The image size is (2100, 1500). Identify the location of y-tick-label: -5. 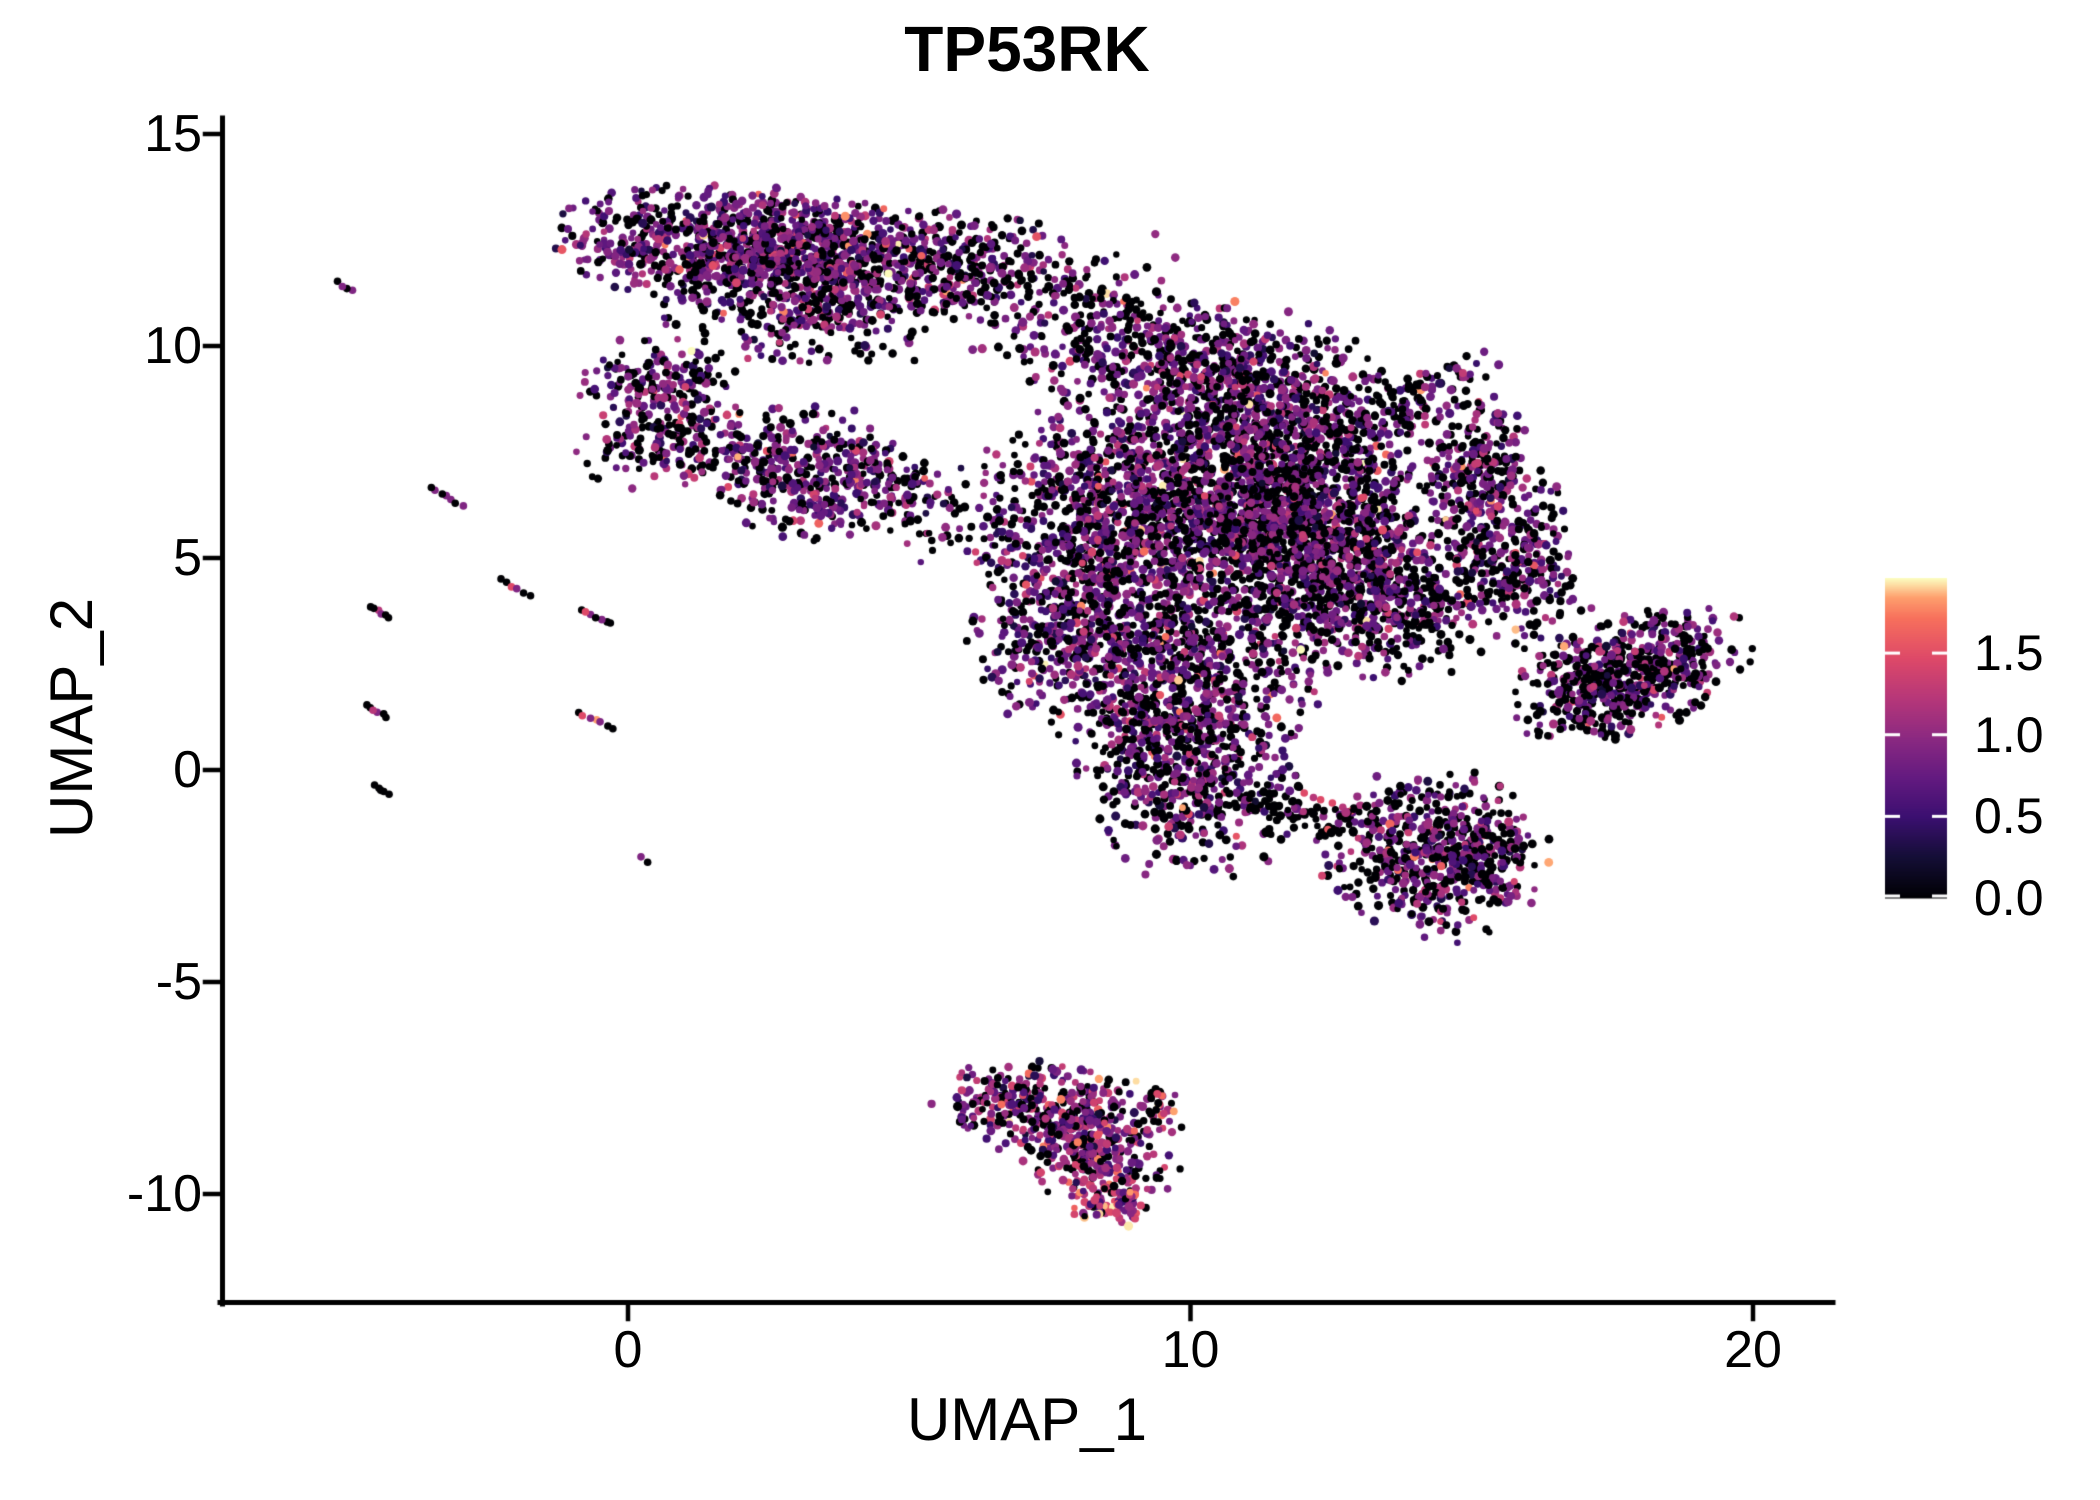
(178, 982).